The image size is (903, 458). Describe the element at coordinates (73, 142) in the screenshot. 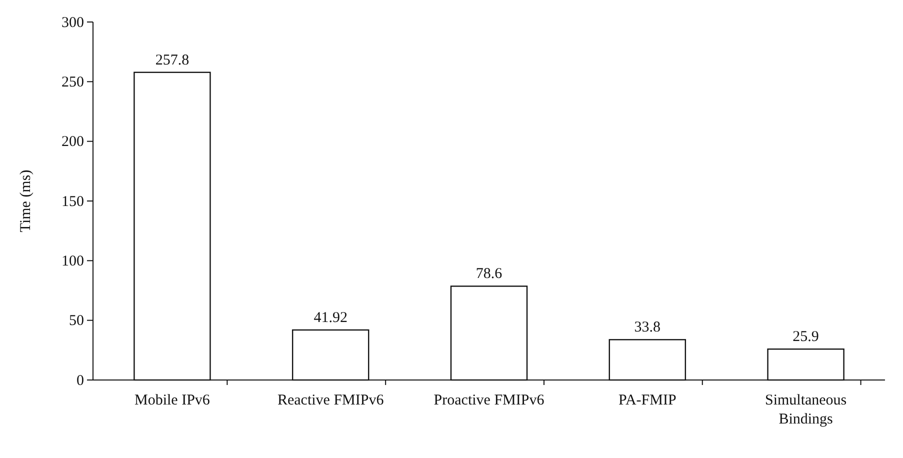

I see `y-tick-label: 200` at that location.